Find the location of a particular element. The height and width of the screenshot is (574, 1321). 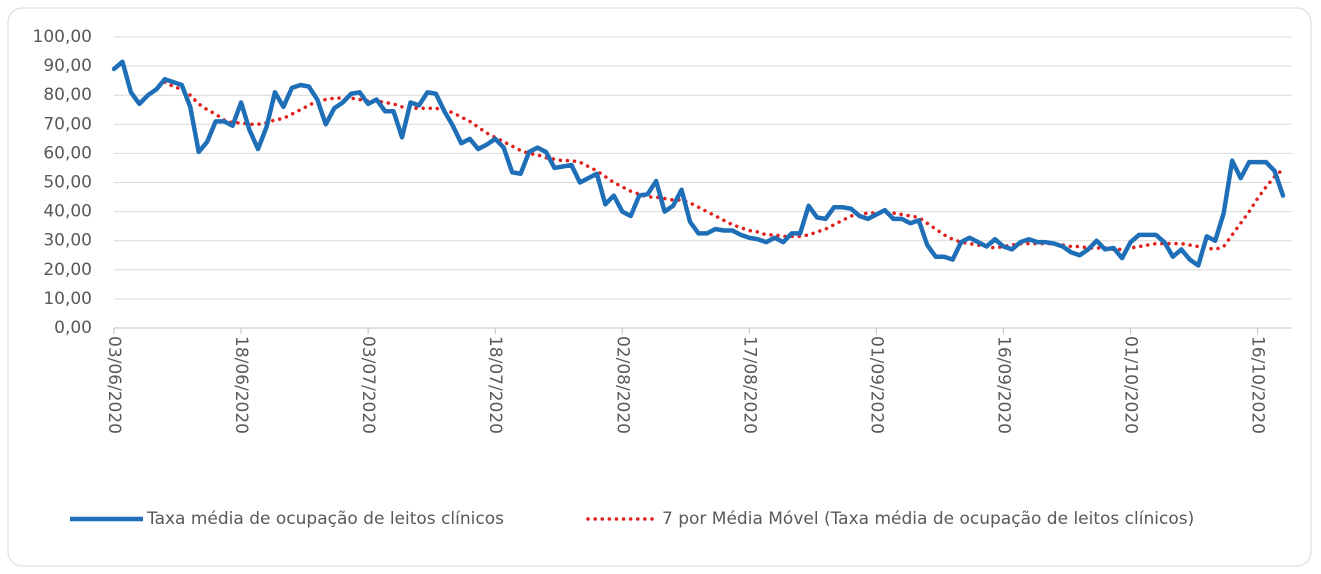

y-tick-label: 10,00 is located at coordinates (67, 299).